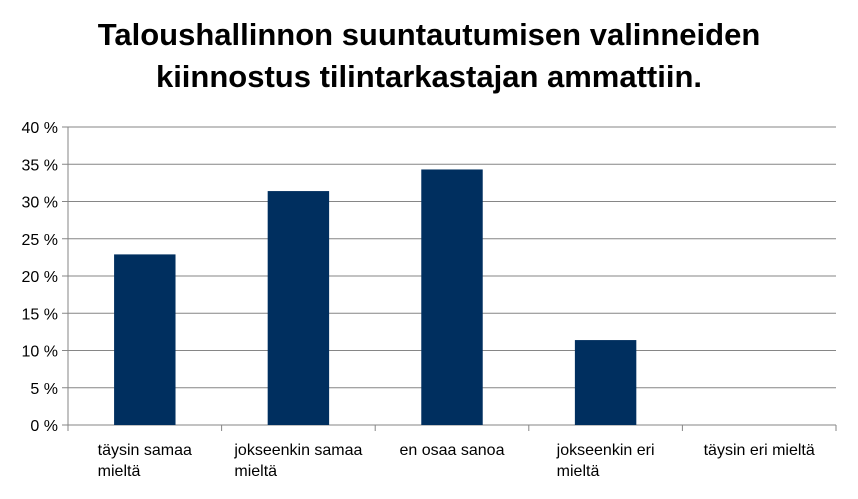  What do you see at coordinates (429, 76) in the screenshot?
I see `chart-title-line-2: kiinnostus tilintarkastajan ammattiin.` at bounding box center [429, 76].